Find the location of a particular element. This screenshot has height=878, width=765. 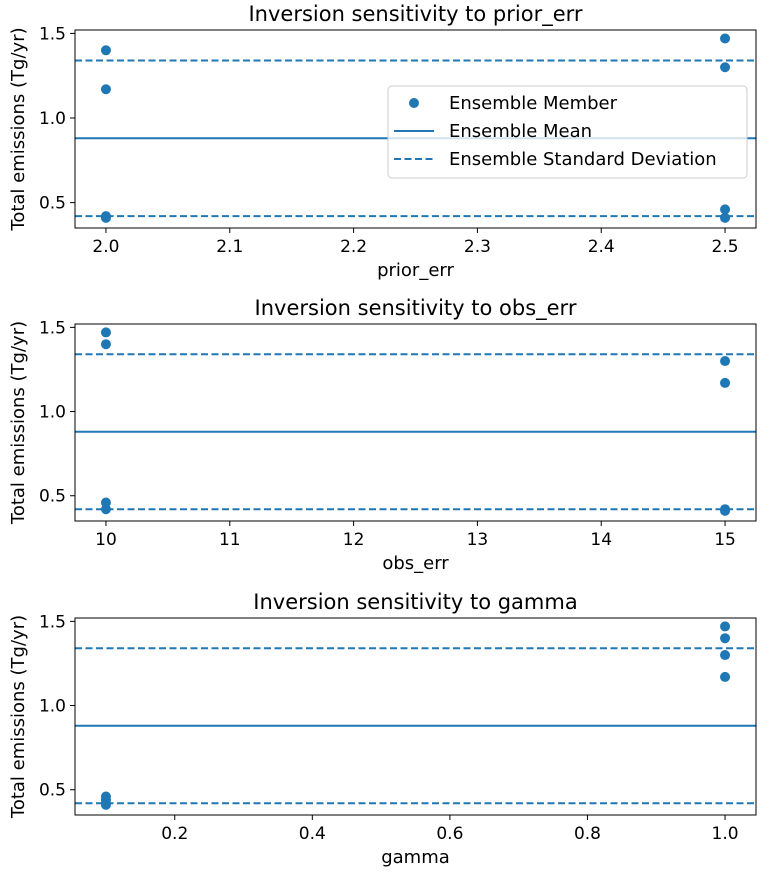

x-tick-label: 2.4 is located at coordinates (601, 247).